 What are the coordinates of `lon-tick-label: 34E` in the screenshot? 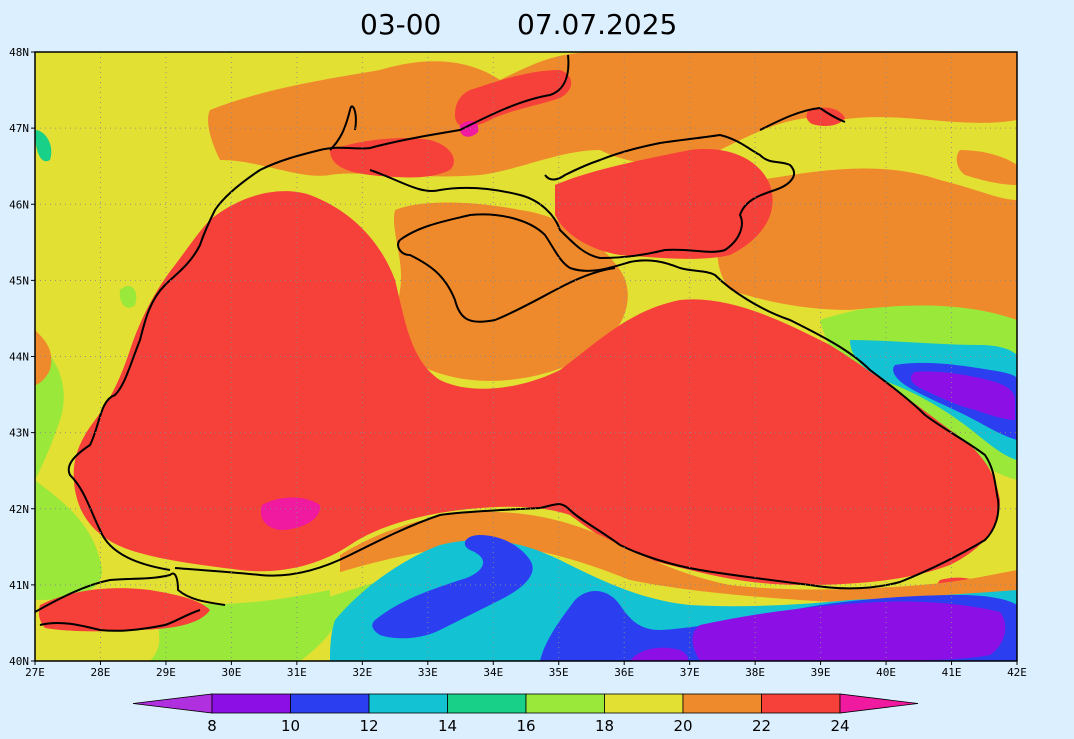 It's located at (493, 672).